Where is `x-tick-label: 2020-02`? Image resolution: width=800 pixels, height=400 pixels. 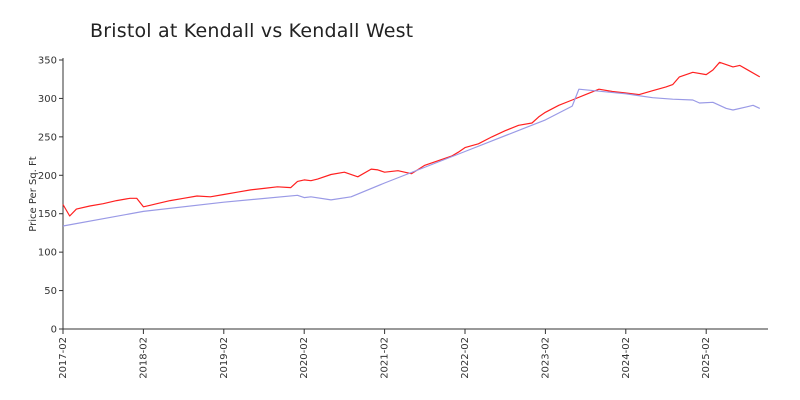
x-tick-label: 2020-02 is located at coordinates (304, 358).